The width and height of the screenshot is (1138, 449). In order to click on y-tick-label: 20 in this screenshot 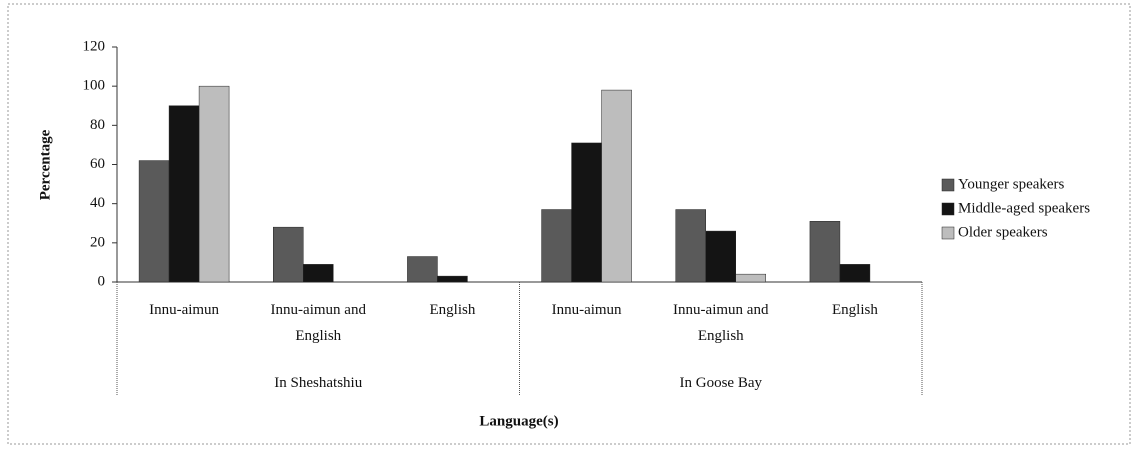, I will do `click(97, 242)`.